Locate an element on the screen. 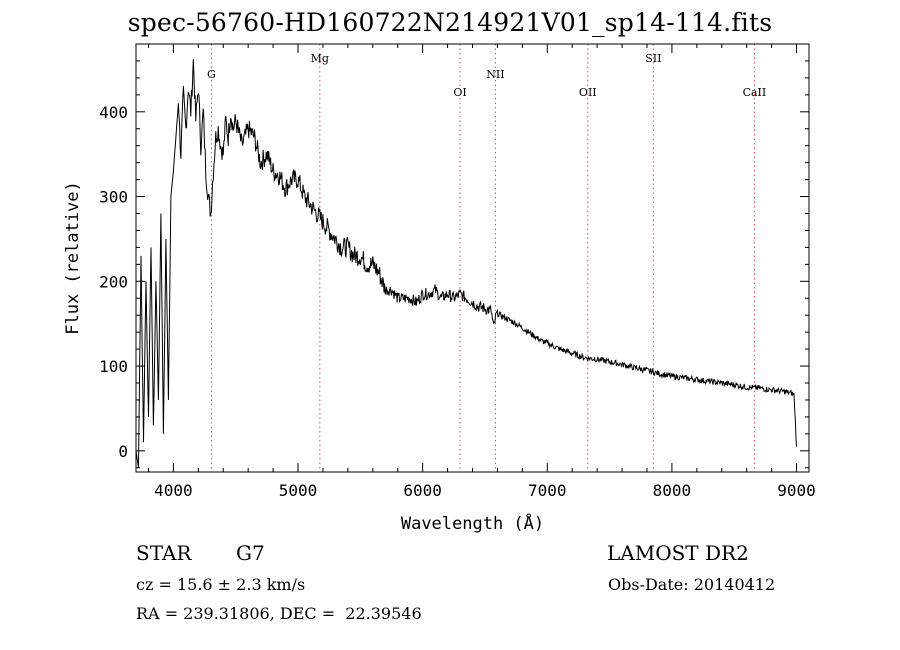  x-tick-label: 4000 is located at coordinates (173, 490).